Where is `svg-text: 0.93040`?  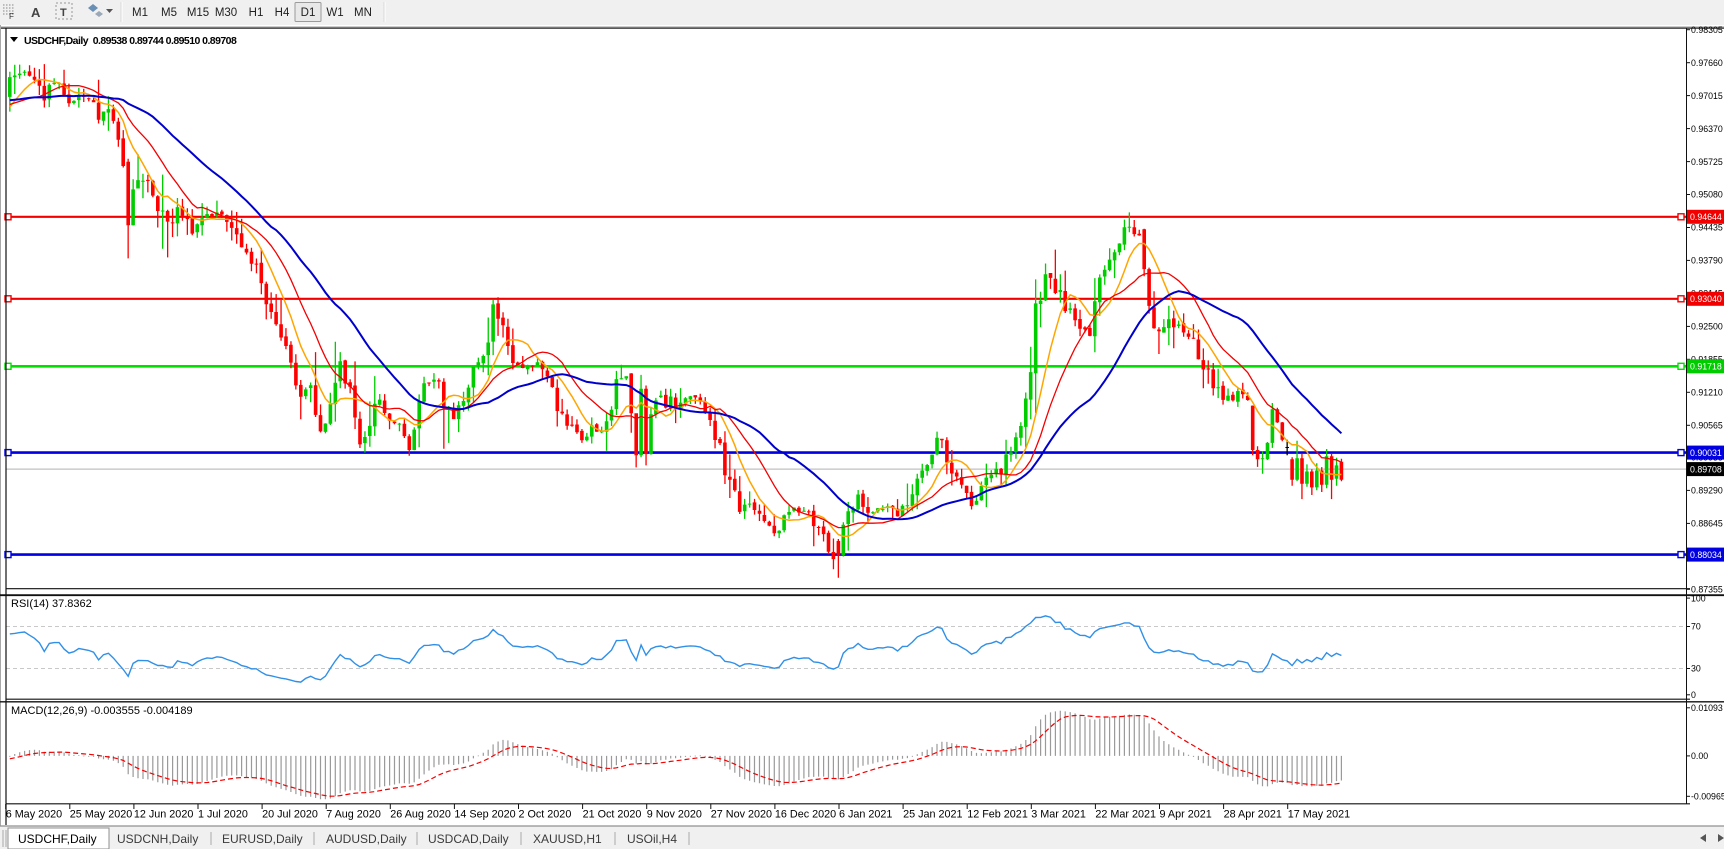
svg-text: 0.93040 is located at coordinates (1706, 299).